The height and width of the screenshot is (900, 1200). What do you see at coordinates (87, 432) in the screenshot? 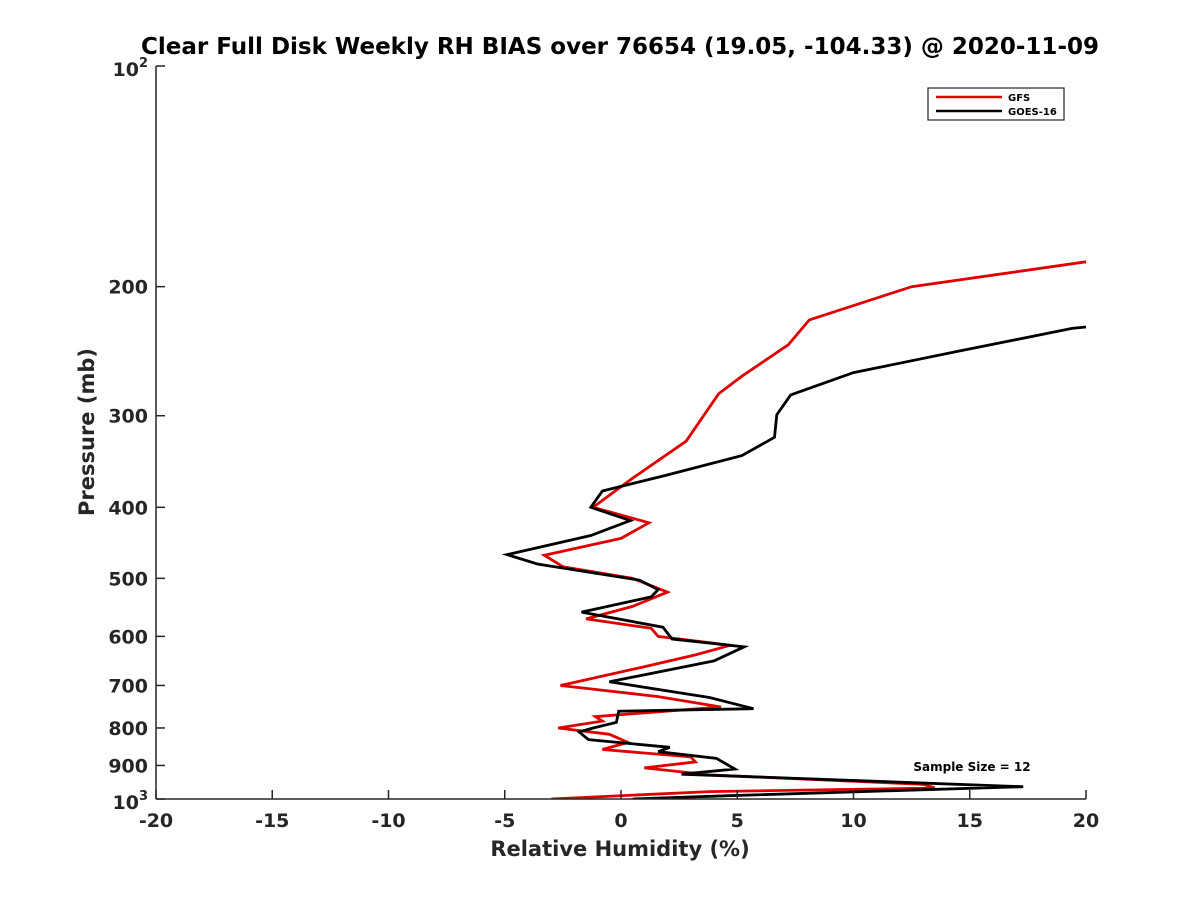
I see `y-axis-label: Pressure (mb)` at bounding box center [87, 432].